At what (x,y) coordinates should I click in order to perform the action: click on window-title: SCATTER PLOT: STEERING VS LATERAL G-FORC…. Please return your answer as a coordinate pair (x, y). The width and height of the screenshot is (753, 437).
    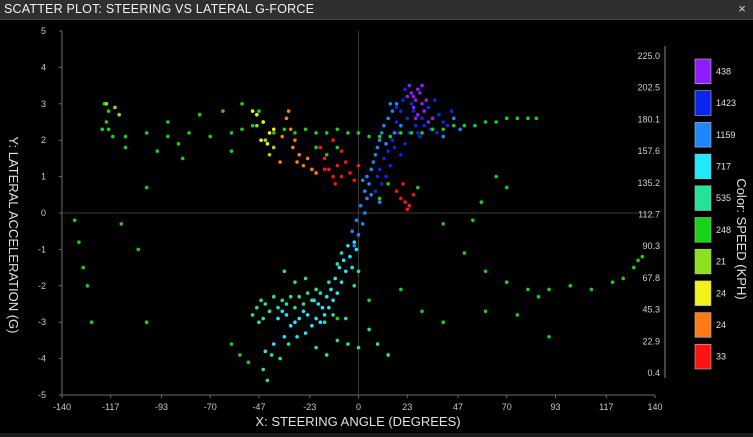
    Looking at the image, I should click on (159, 9).